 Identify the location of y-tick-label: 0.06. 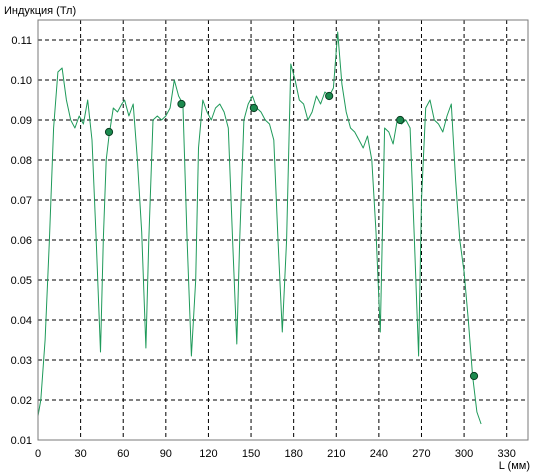
(21, 241).